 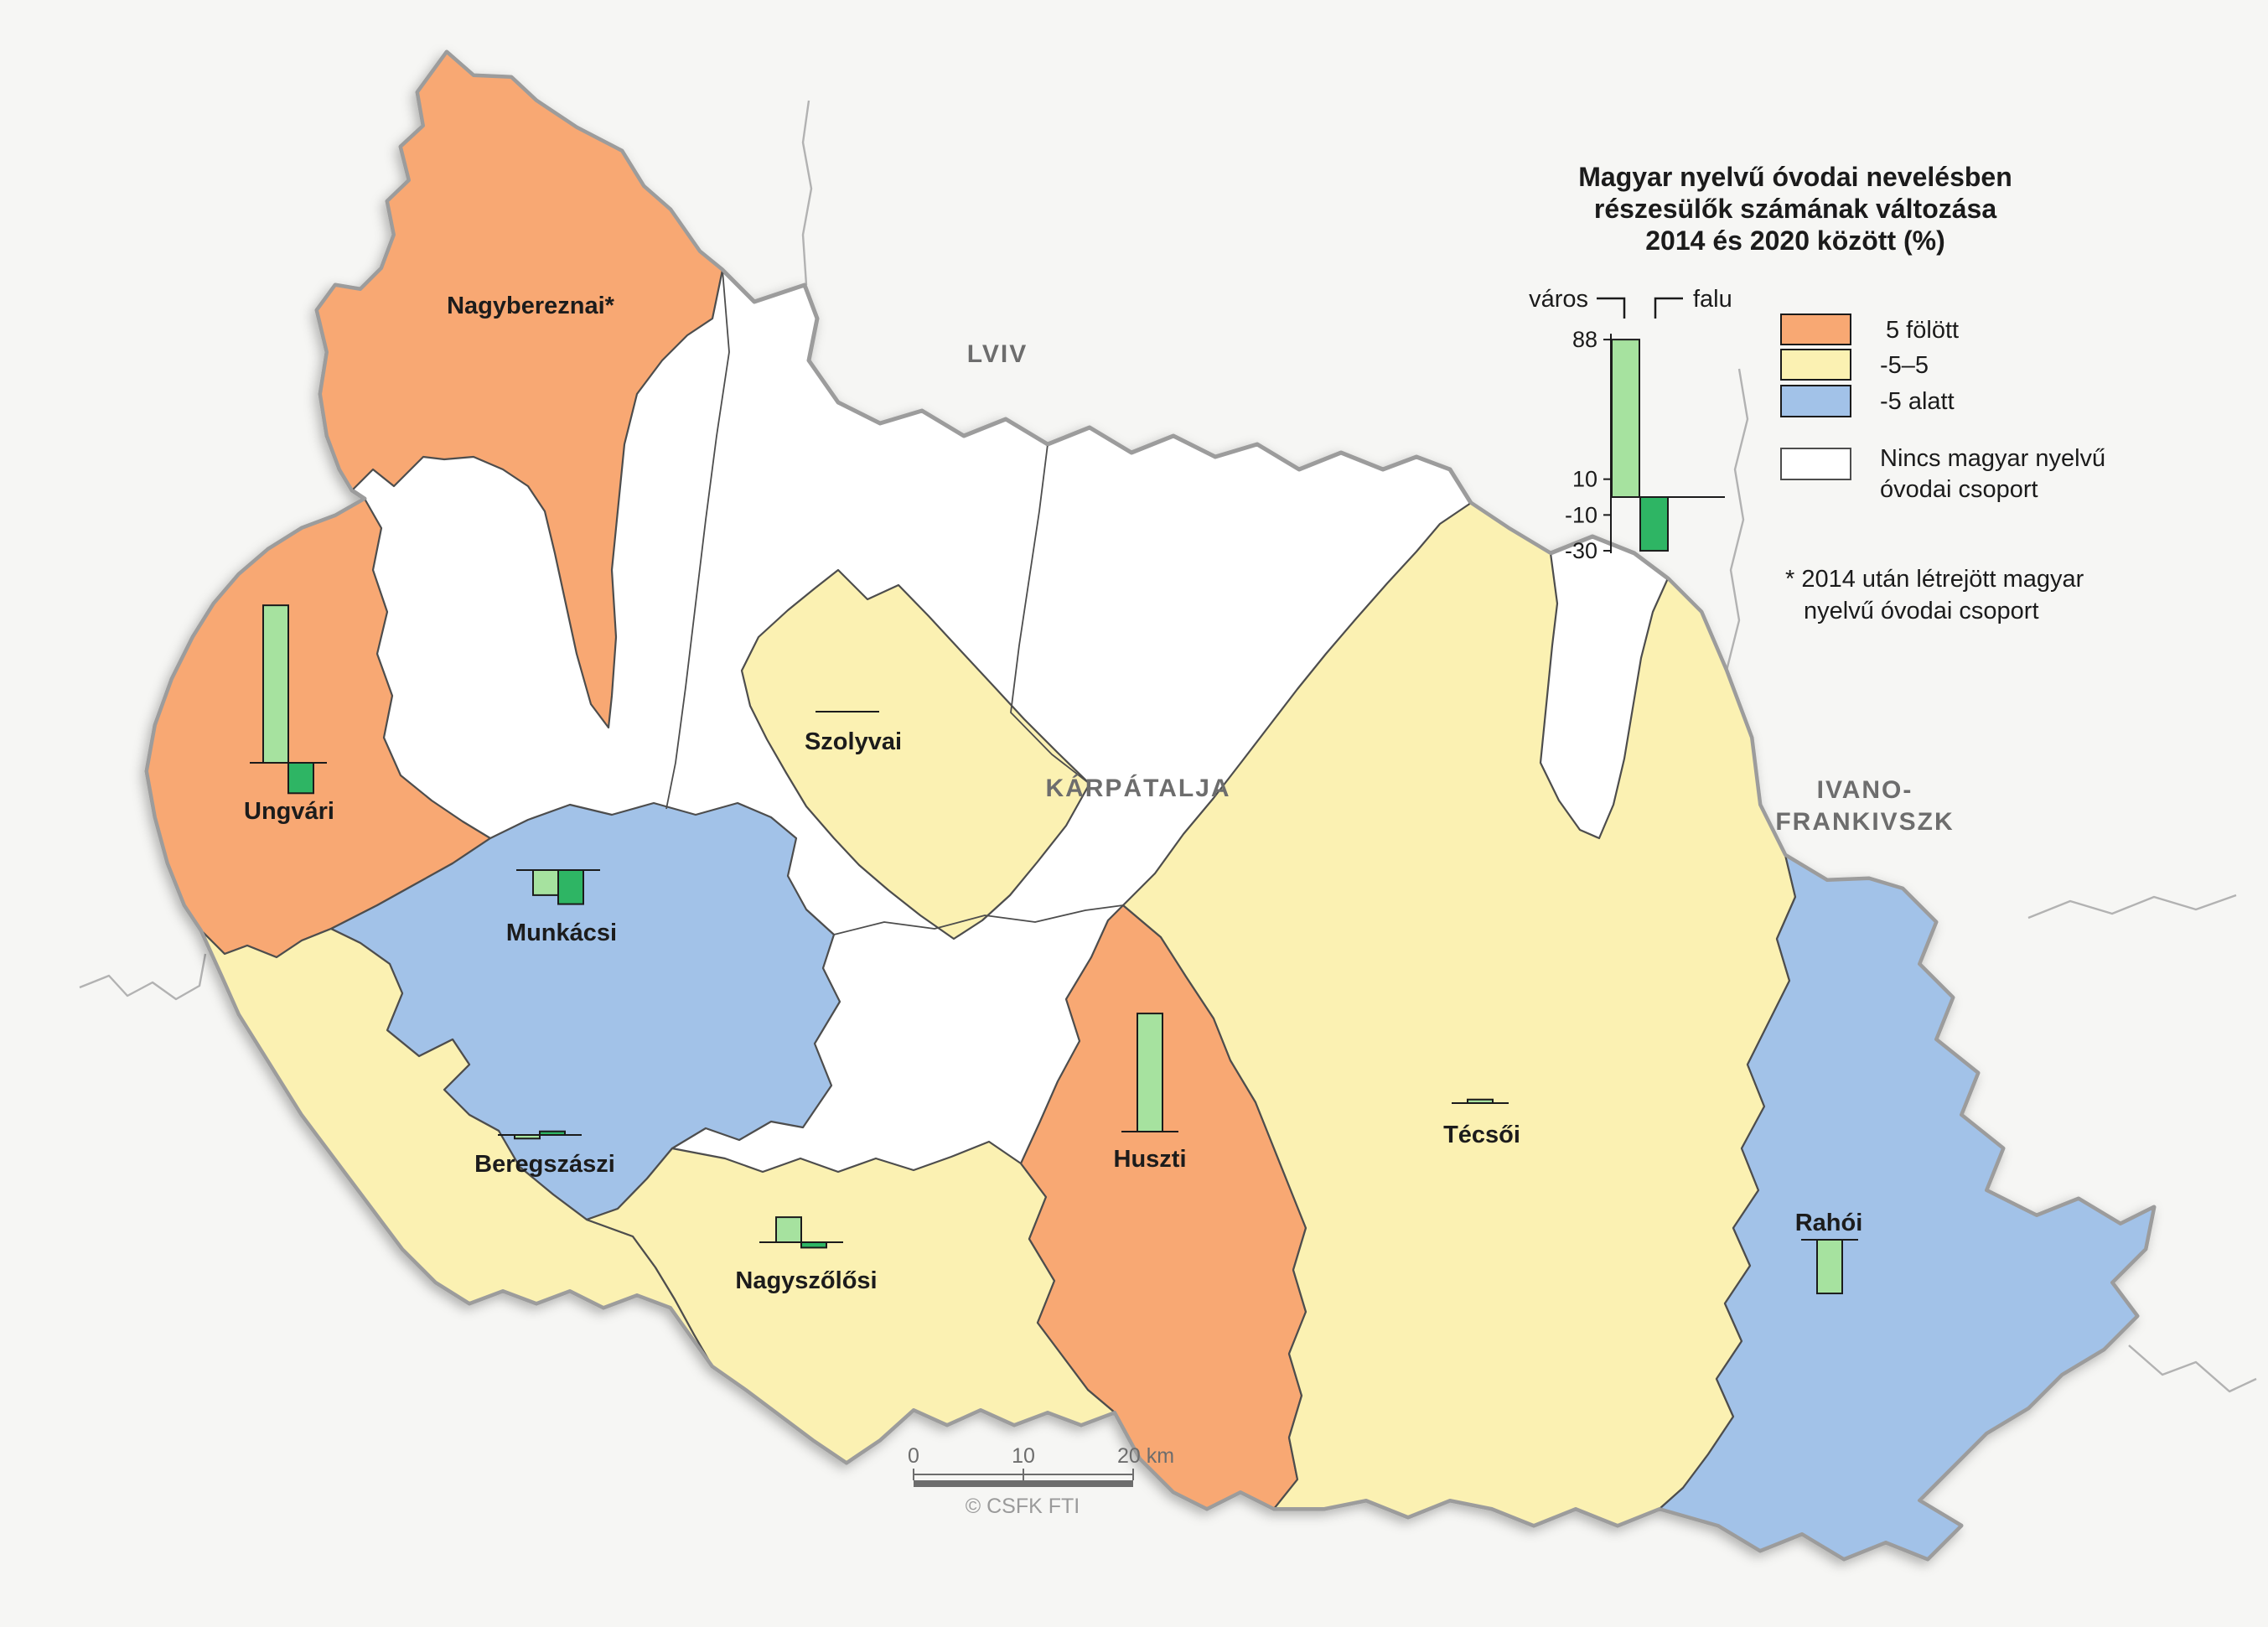 I want to click on district-label-huszti: Huszti, so click(x=1150, y=1159).